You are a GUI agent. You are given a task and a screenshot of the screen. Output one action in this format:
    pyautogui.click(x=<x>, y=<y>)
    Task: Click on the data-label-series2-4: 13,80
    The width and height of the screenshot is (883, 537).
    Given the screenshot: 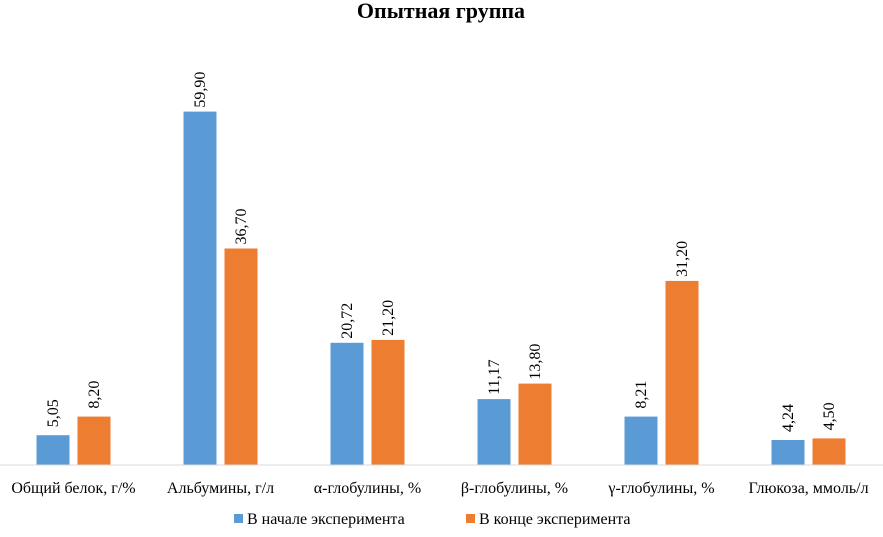 What is the action you would take?
    pyautogui.click(x=535, y=362)
    